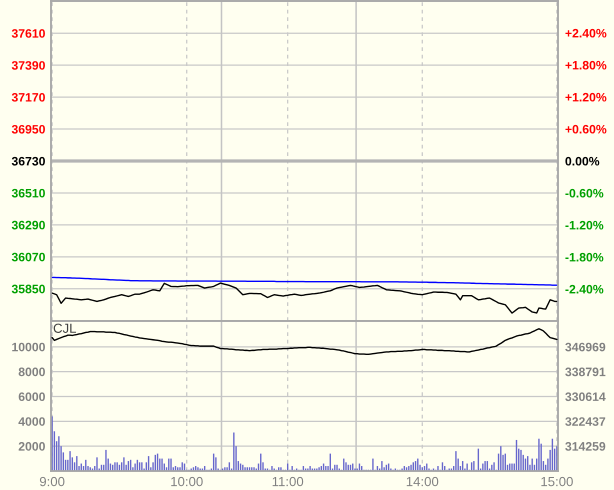 The image size is (614, 490). I want to click on y-tick-label: 36730, so click(28, 161).